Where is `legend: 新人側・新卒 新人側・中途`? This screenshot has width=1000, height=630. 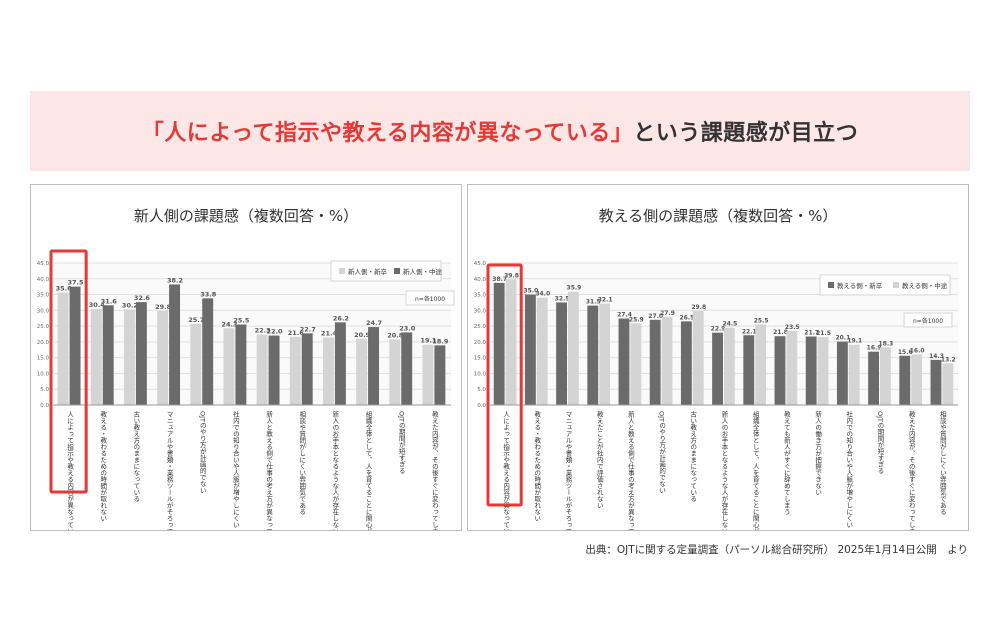 legend: 新人側・新卒 新人側・中途 is located at coordinates (386, 271).